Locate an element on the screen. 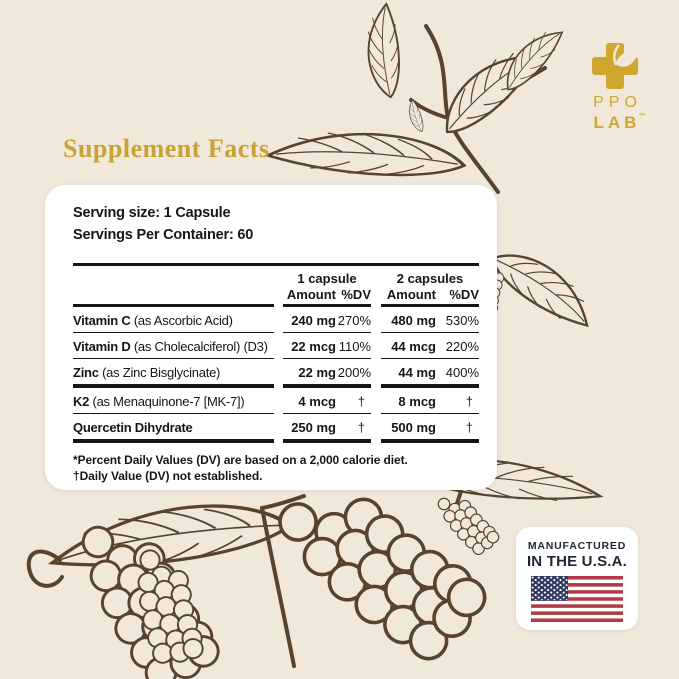  ingredient-detail: (as Cholecalciferol) (D3) is located at coordinates (199, 346).